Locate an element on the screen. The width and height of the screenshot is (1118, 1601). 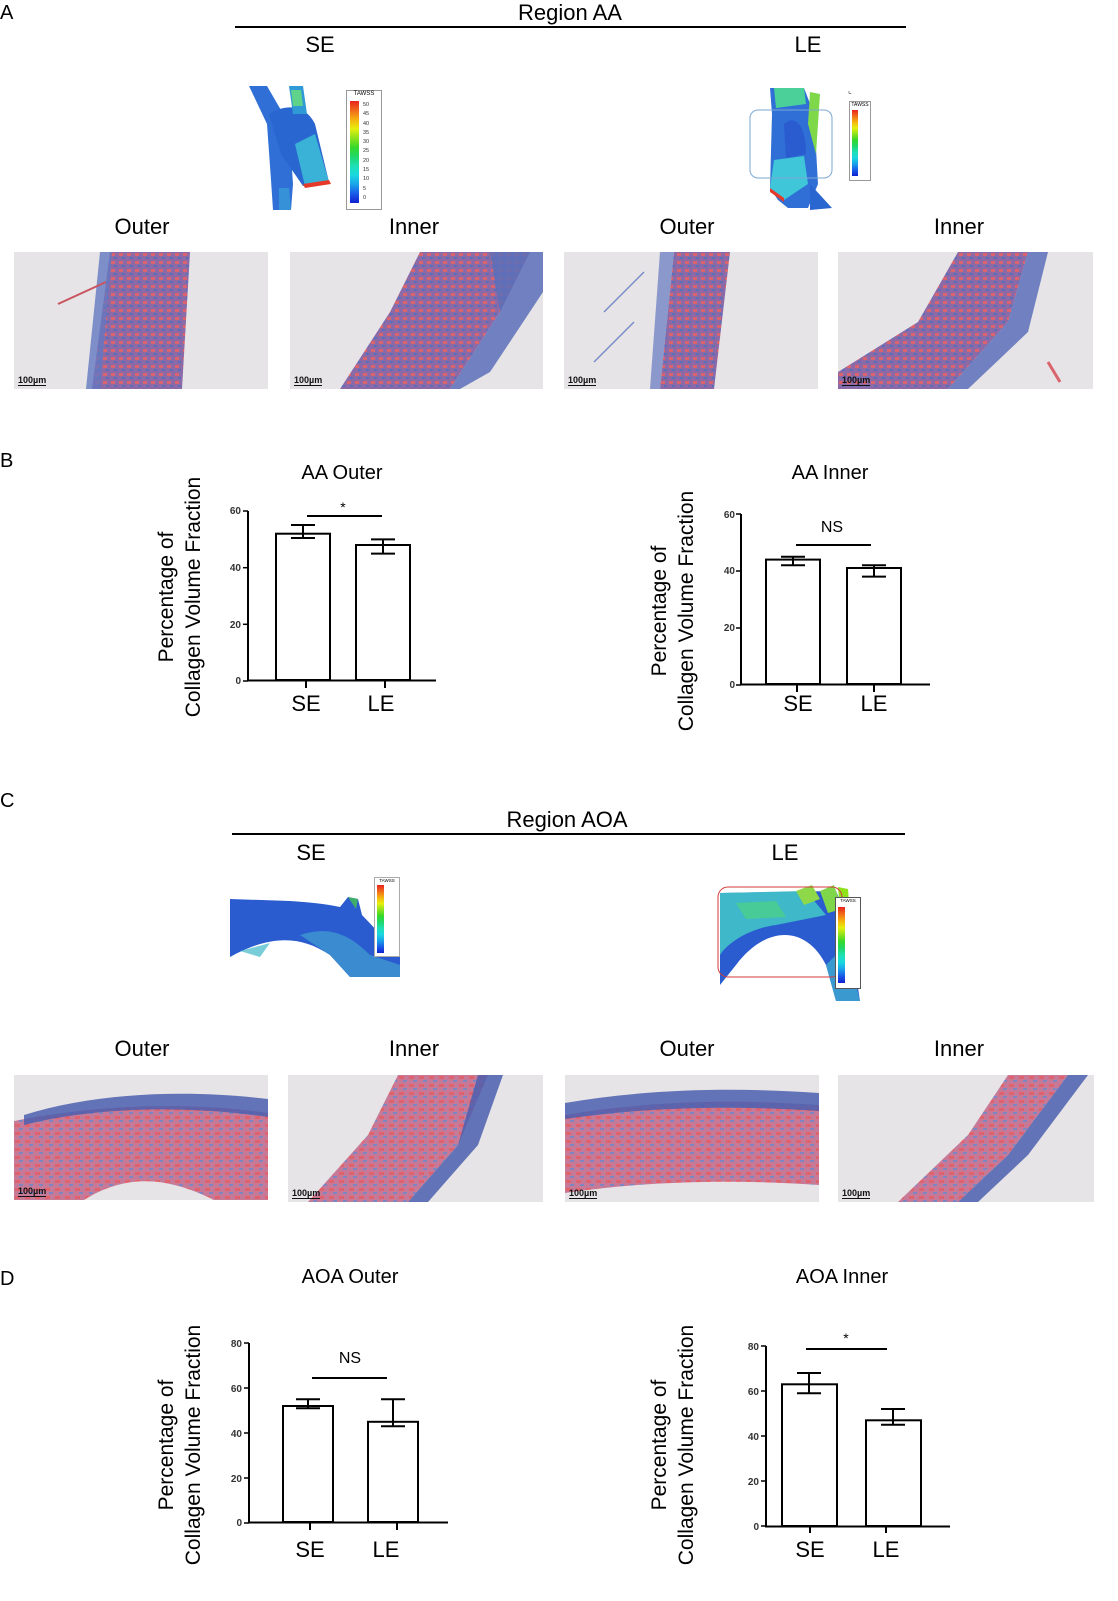
histology-image-aa-se-outer: 100µm is located at coordinates (141, 320).